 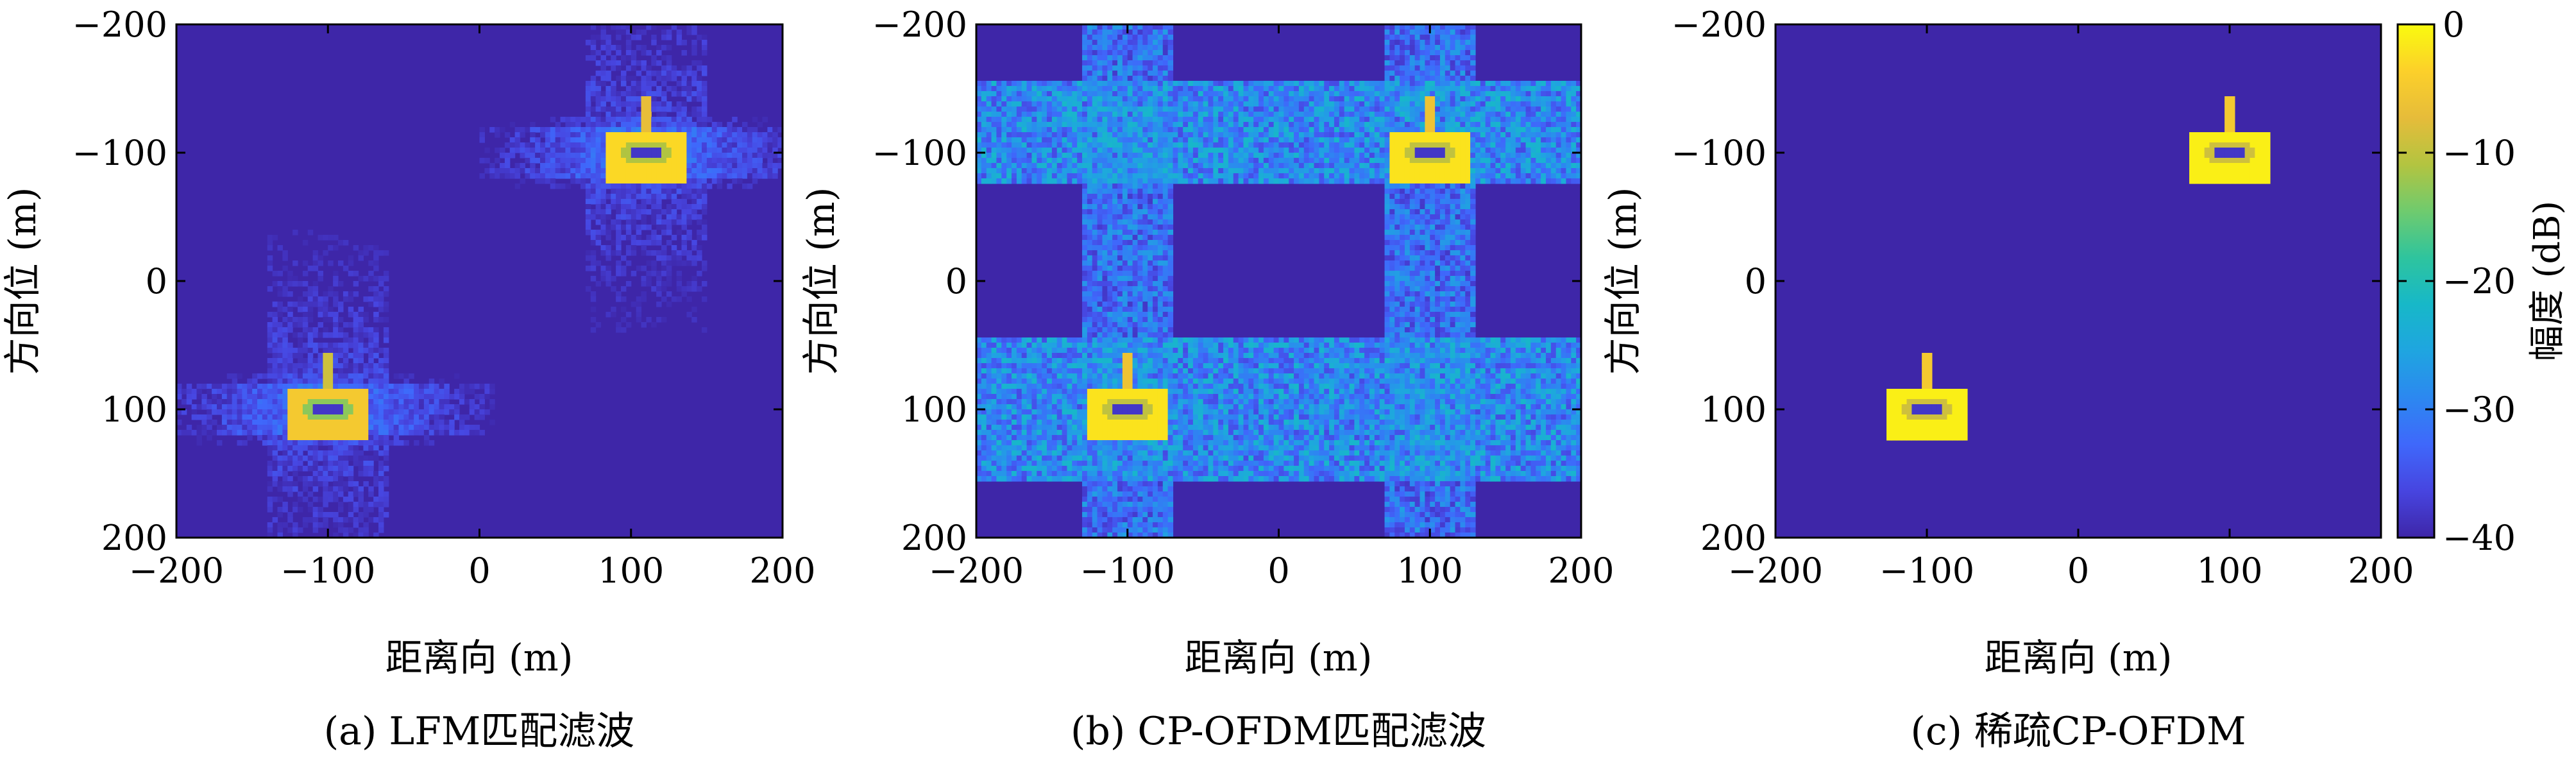 I want to click on colorbar-tick-label: −20, so click(x=2479, y=281).